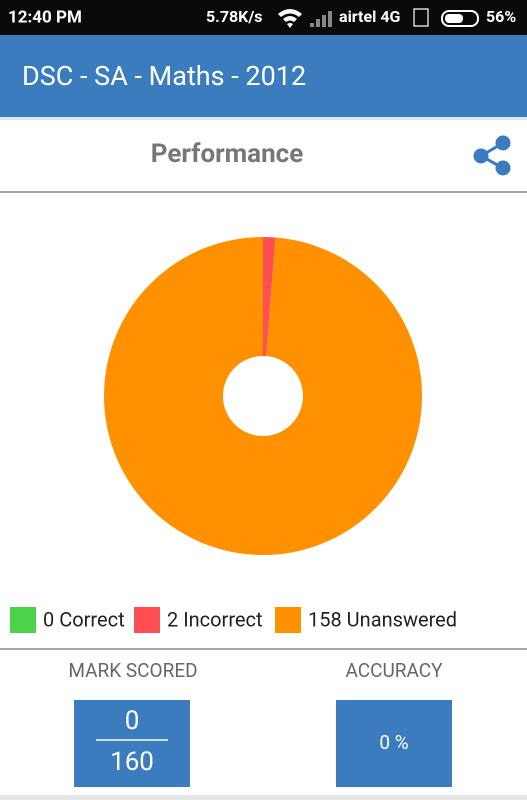 The image size is (527, 800). I want to click on volte-icon, so click(421, 17).